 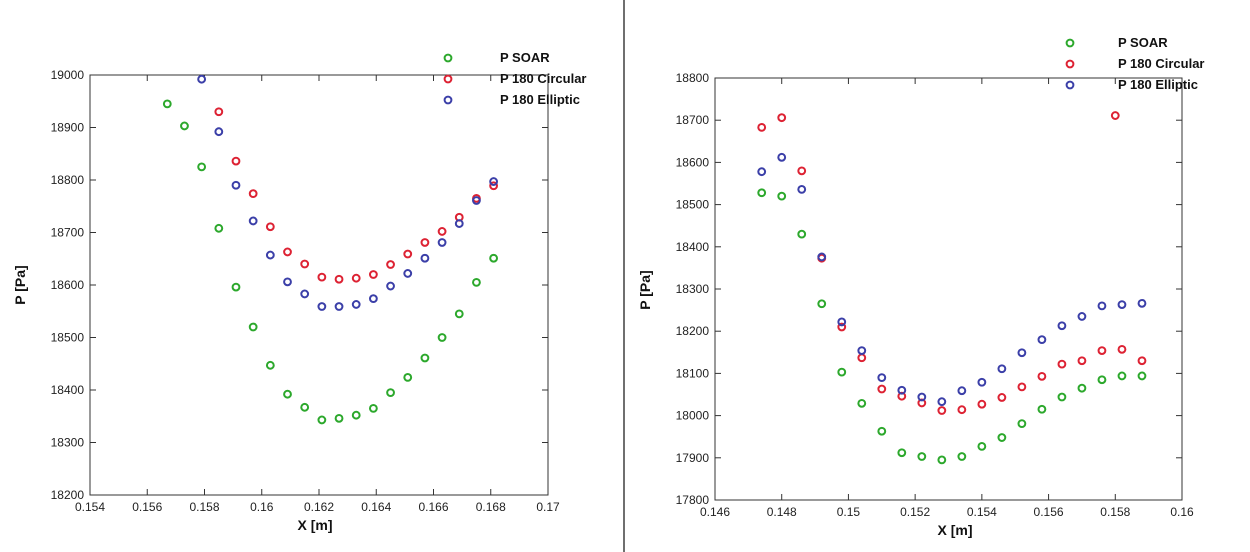 What do you see at coordinates (348, 192) in the screenshot?
I see `series-p-180-elliptic` at bounding box center [348, 192].